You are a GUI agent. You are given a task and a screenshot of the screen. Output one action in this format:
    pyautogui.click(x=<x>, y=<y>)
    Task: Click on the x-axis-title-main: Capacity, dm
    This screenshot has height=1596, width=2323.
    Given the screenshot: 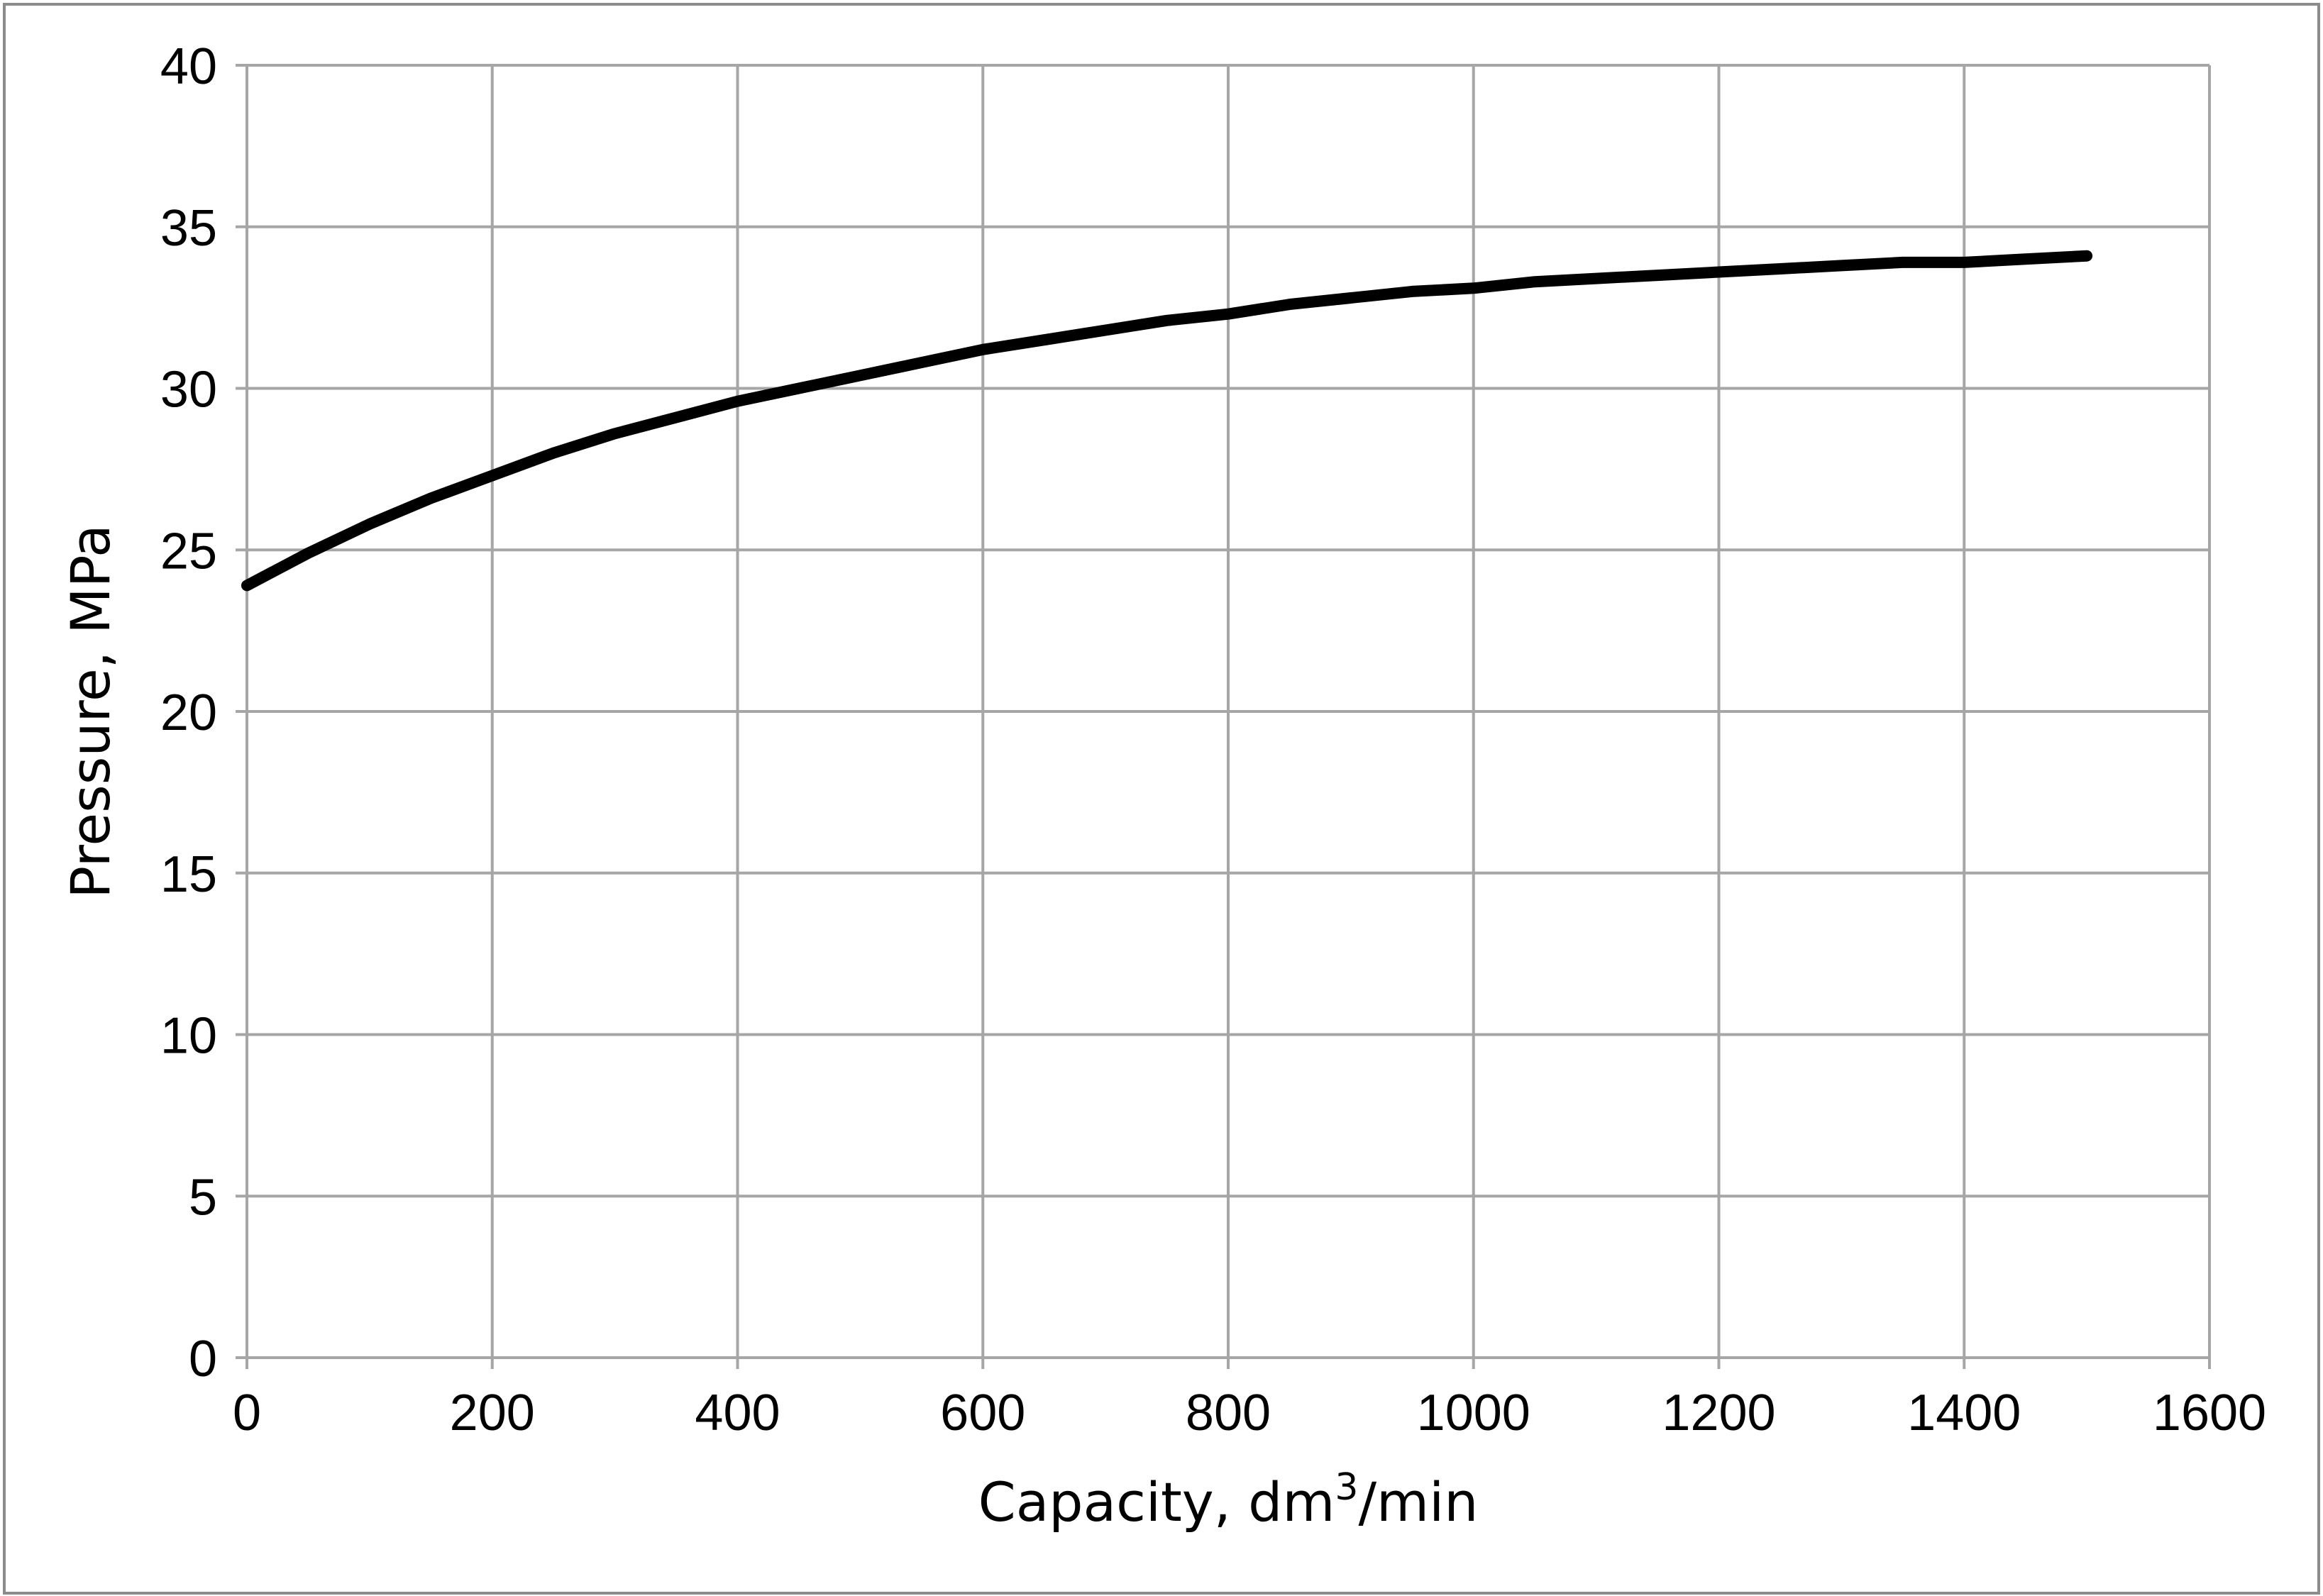 What is the action you would take?
    pyautogui.click(x=1156, y=1502)
    